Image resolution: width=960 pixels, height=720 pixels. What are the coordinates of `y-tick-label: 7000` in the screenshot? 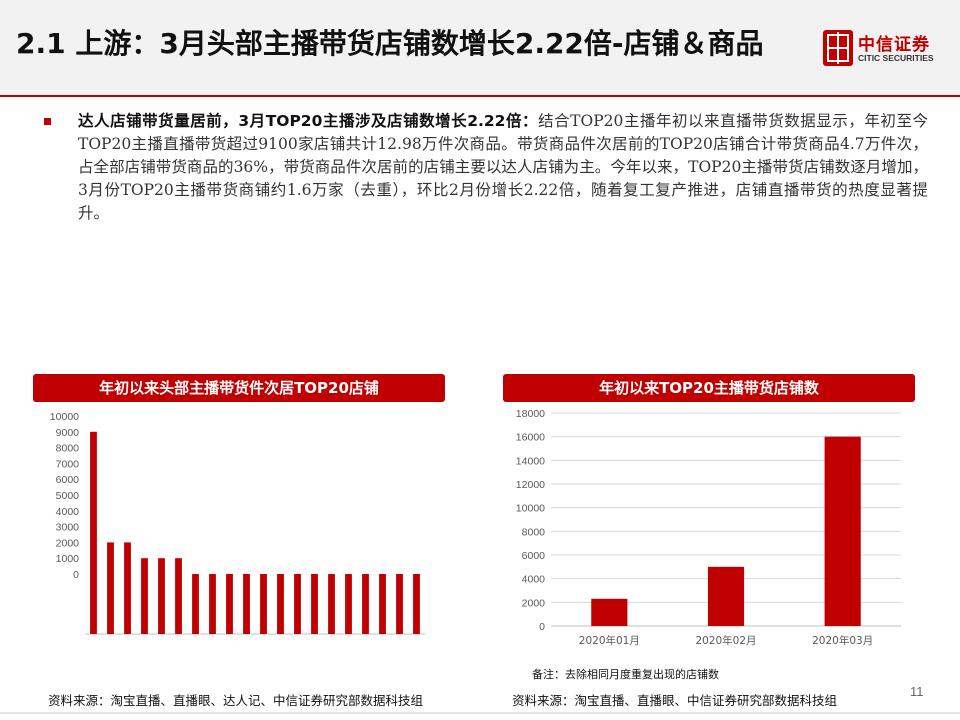 It's located at (68, 464).